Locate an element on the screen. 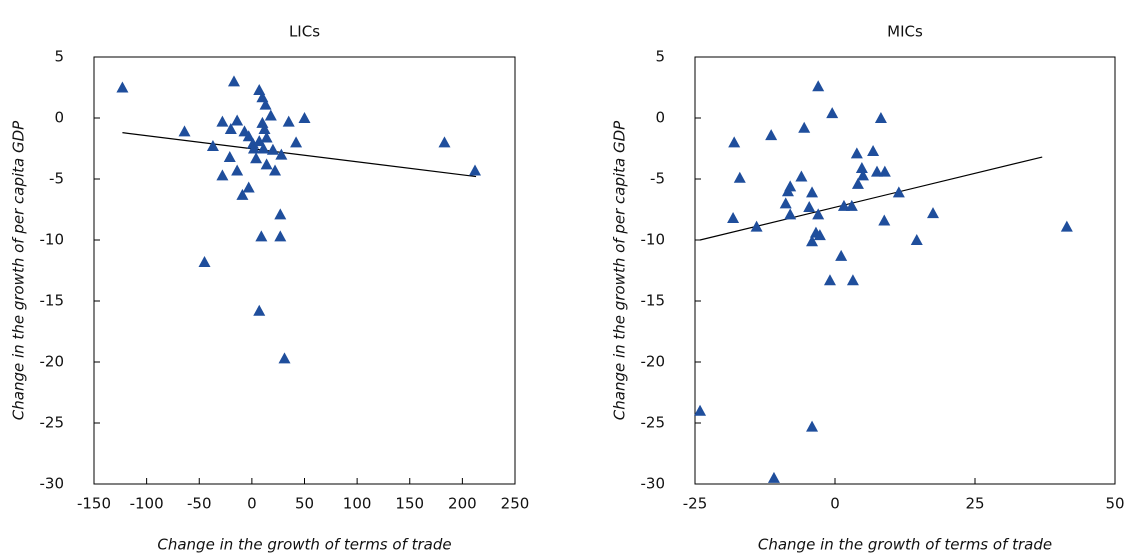 The image size is (1133, 559). x-tick-label: 25 is located at coordinates (974, 504).